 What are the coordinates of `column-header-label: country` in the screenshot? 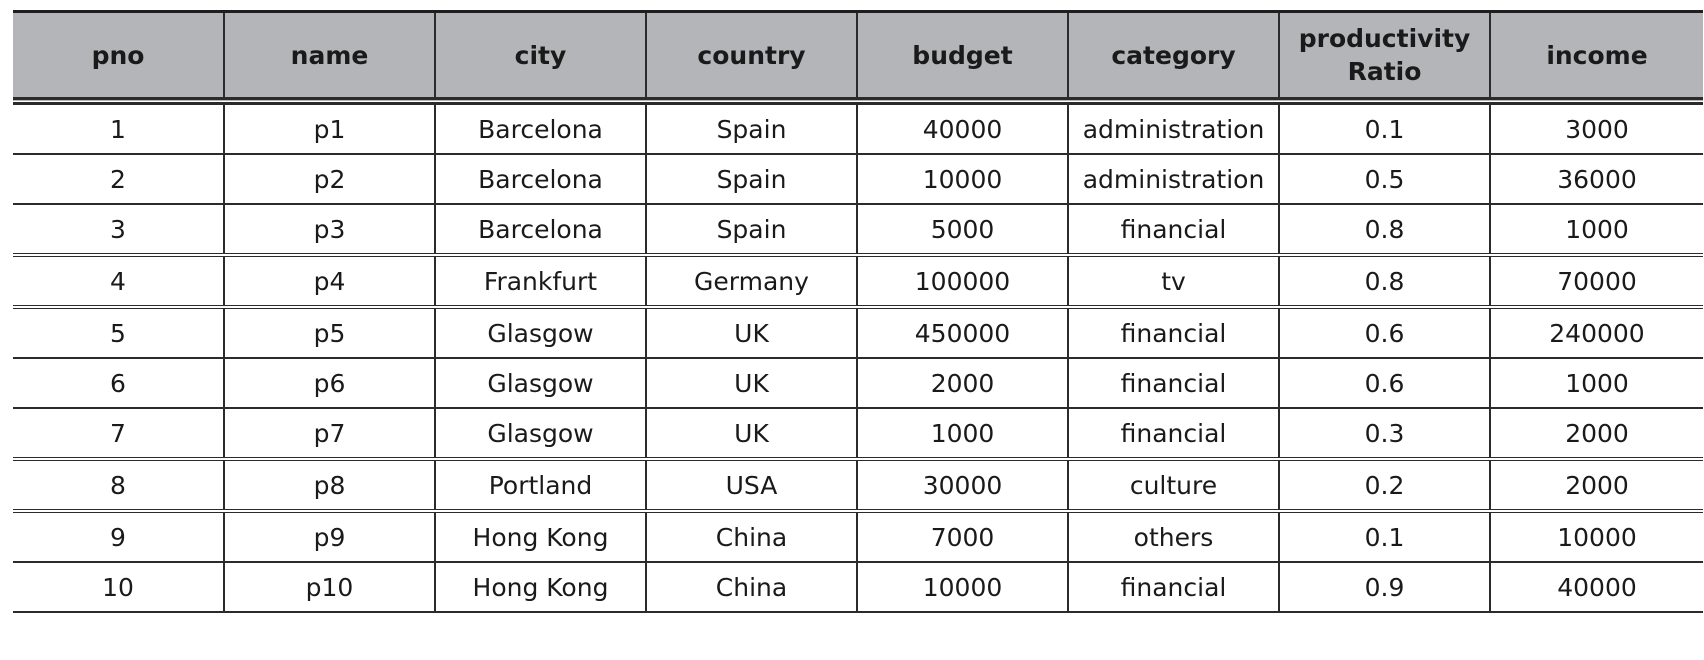 It's located at (751, 55).